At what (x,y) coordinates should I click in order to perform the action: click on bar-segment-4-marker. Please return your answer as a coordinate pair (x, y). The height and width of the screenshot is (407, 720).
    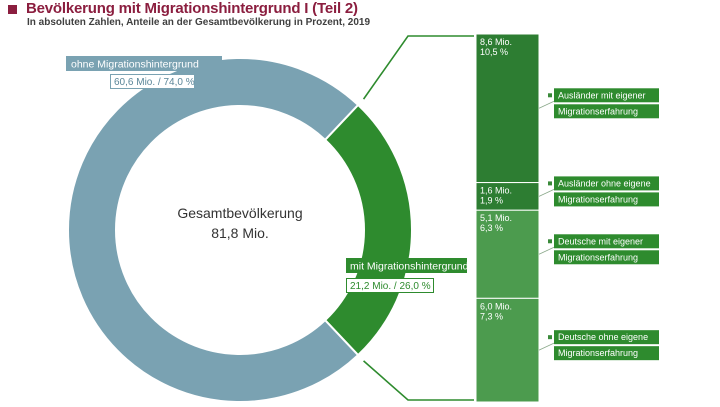
    Looking at the image, I should click on (550, 337).